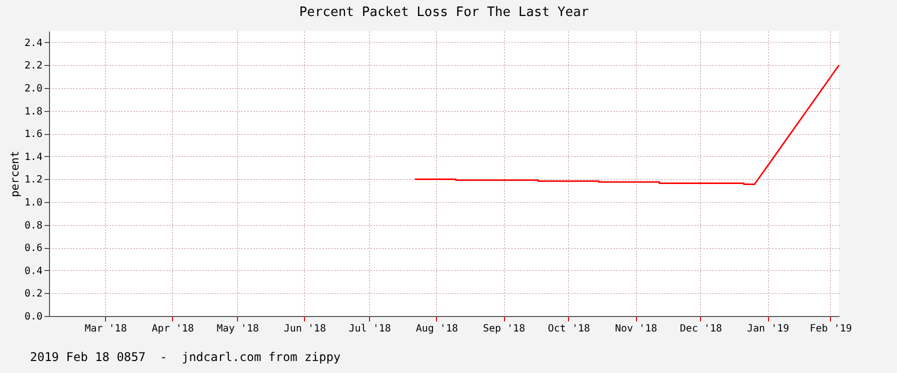 The width and height of the screenshot is (897, 373). Describe the element at coordinates (173, 329) in the screenshot. I see `x-tick-label: Apr '18` at that location.